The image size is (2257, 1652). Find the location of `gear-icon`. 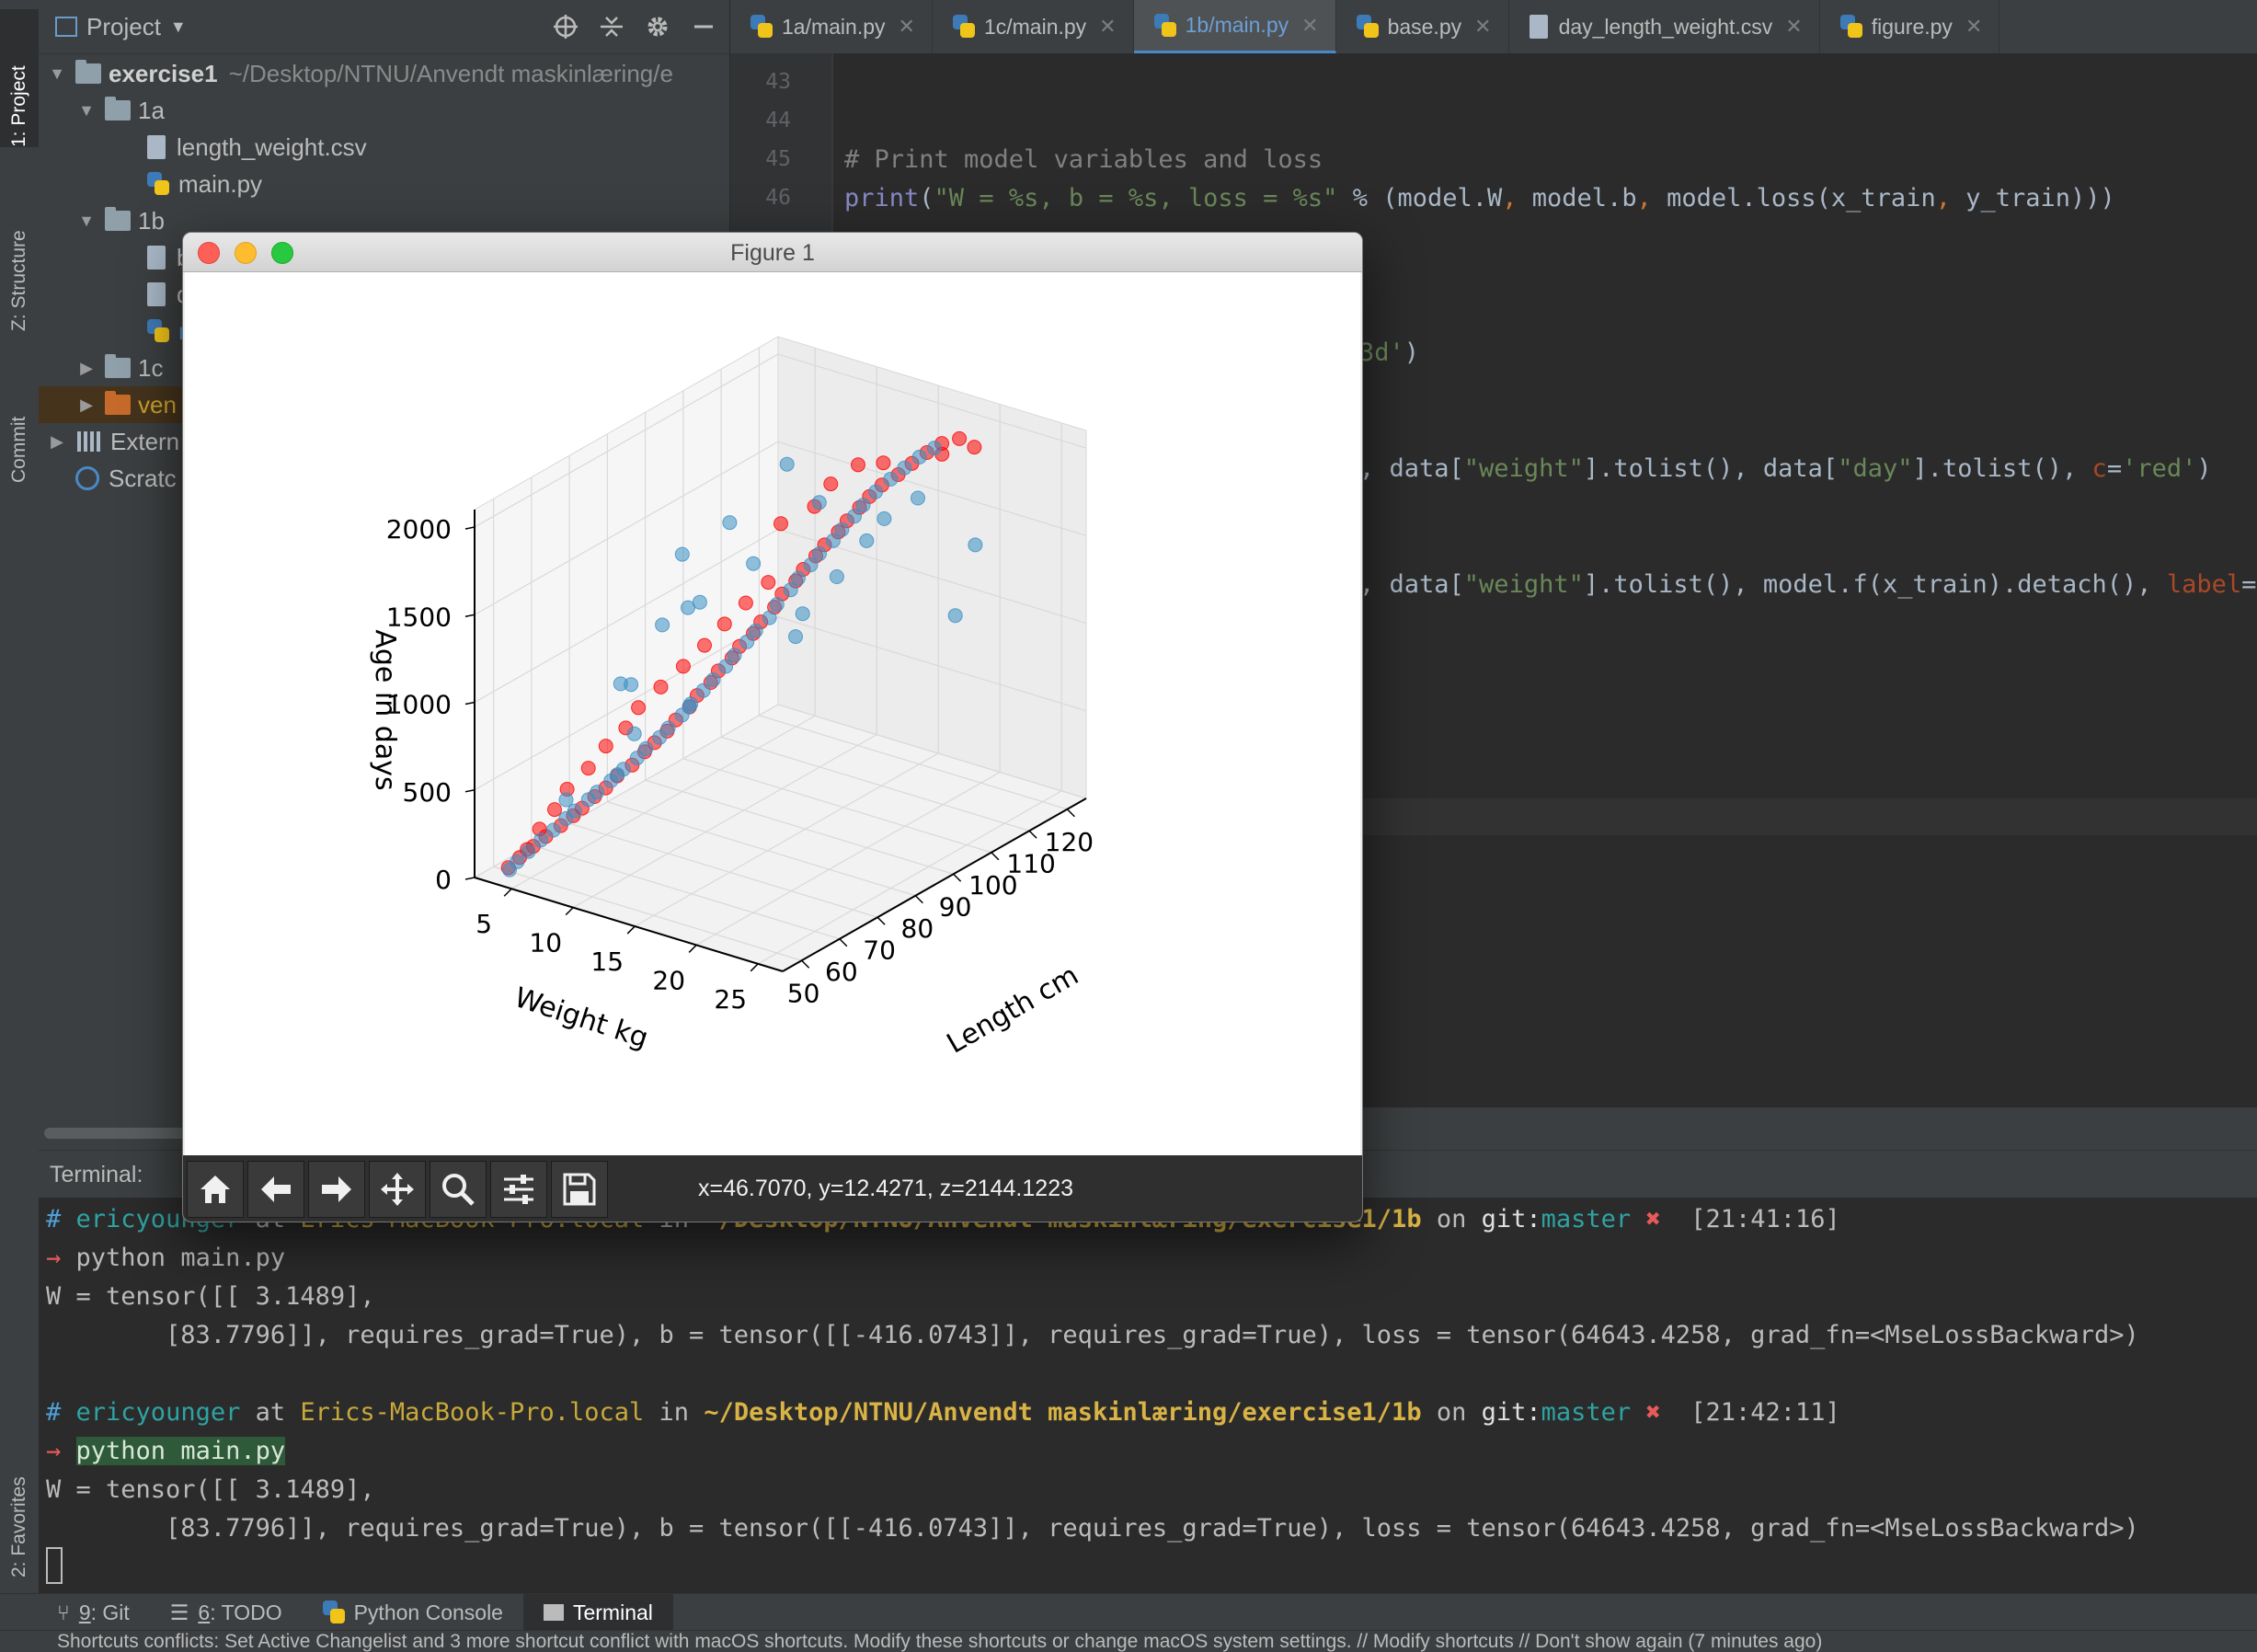

gear-icon is located at coordinates (657, 27).